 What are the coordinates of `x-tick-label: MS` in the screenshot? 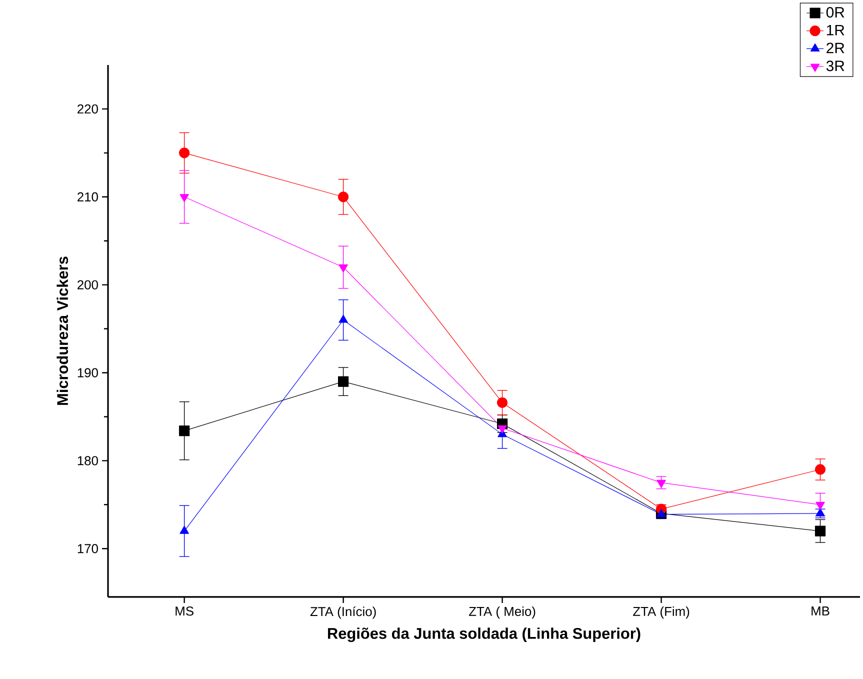 It's located at (185, 611).